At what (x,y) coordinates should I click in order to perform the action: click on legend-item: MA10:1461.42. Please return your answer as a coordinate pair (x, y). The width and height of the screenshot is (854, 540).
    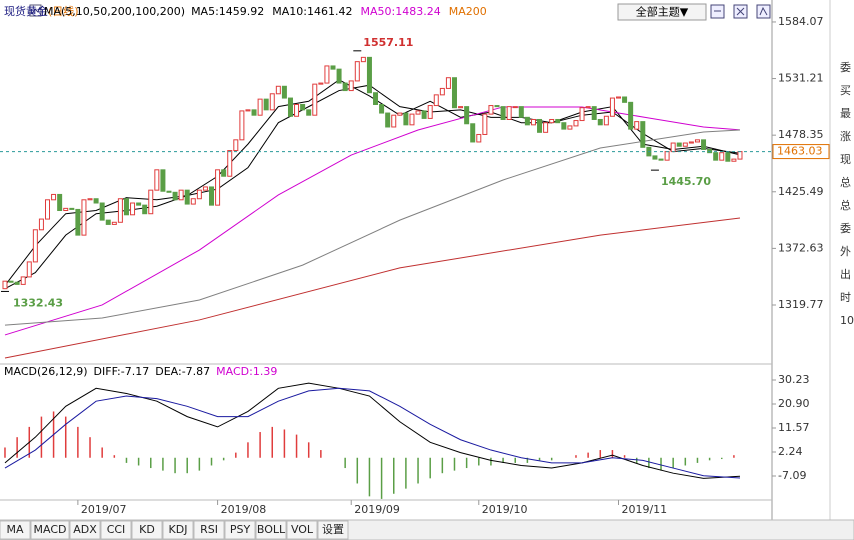
    Looking at the image, I should click on (312, 11).